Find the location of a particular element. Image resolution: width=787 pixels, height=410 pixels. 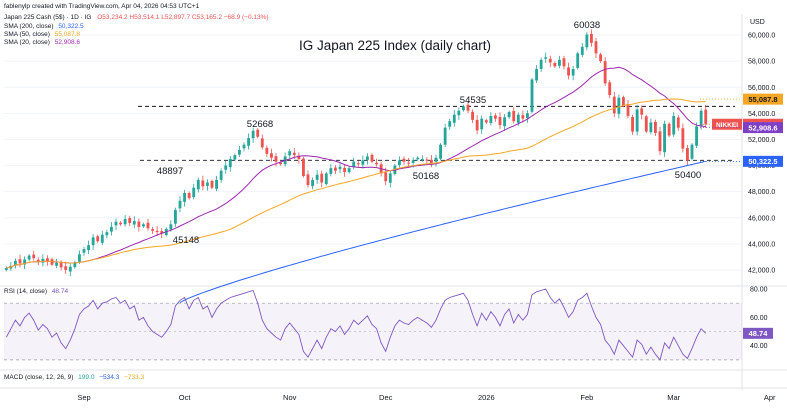

price-annotation: 60038 is located at coordinates (587, 25).